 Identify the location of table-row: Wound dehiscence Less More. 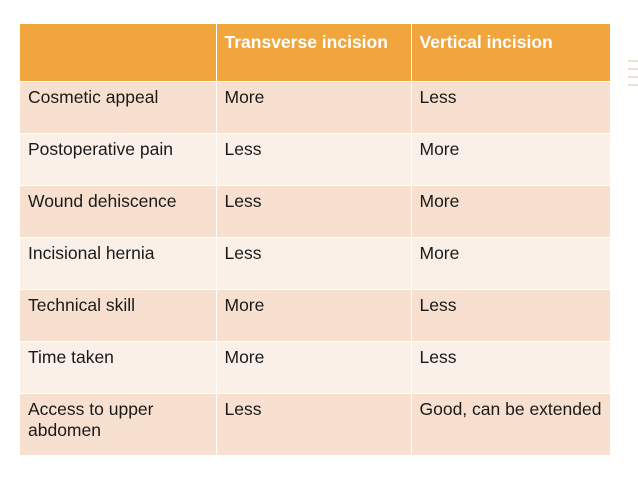
(315, 211).